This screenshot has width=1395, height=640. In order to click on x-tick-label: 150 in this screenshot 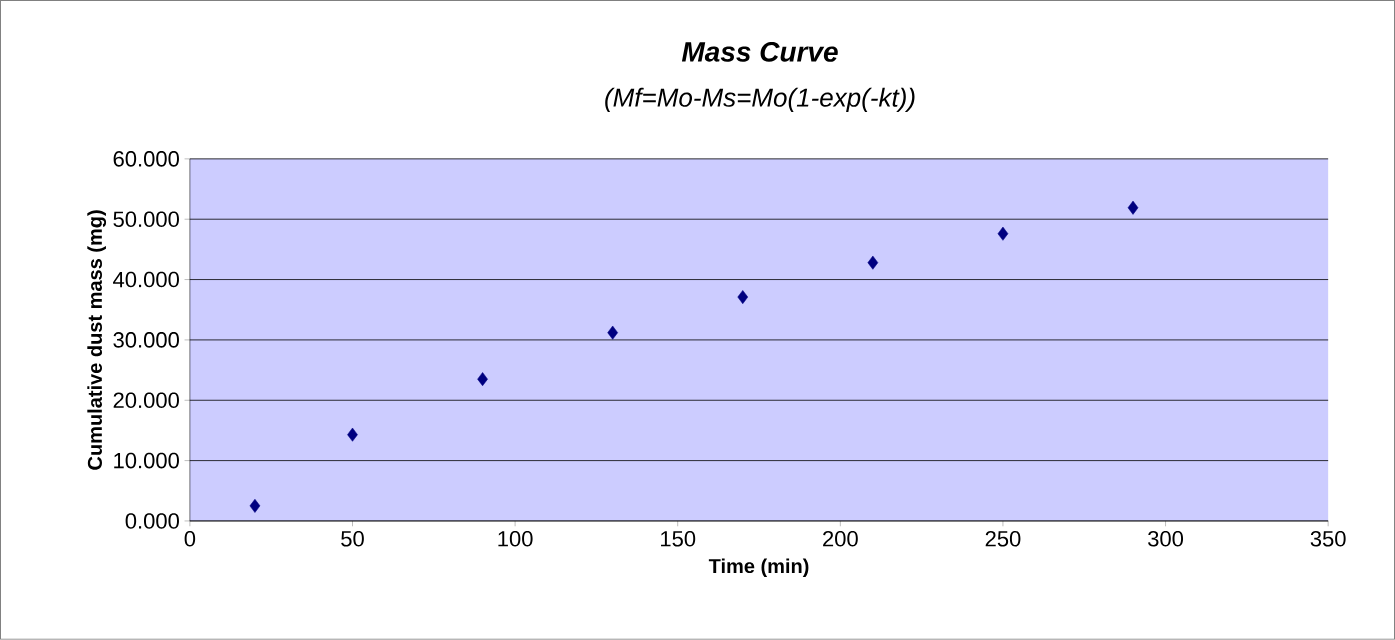, I will do `click(678, 539)`.